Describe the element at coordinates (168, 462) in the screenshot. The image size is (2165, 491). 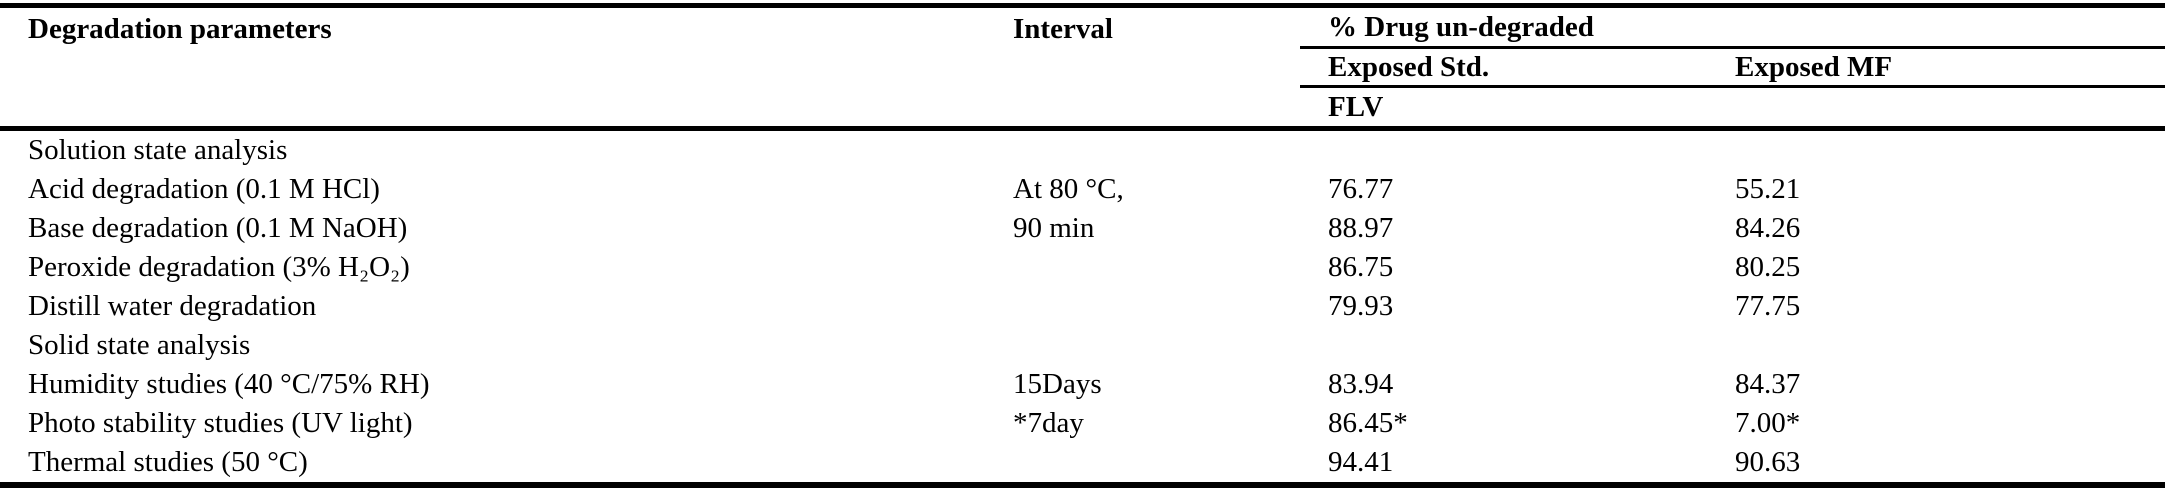
I see `param-cell: Thermal studies (50 °C)` at that location.